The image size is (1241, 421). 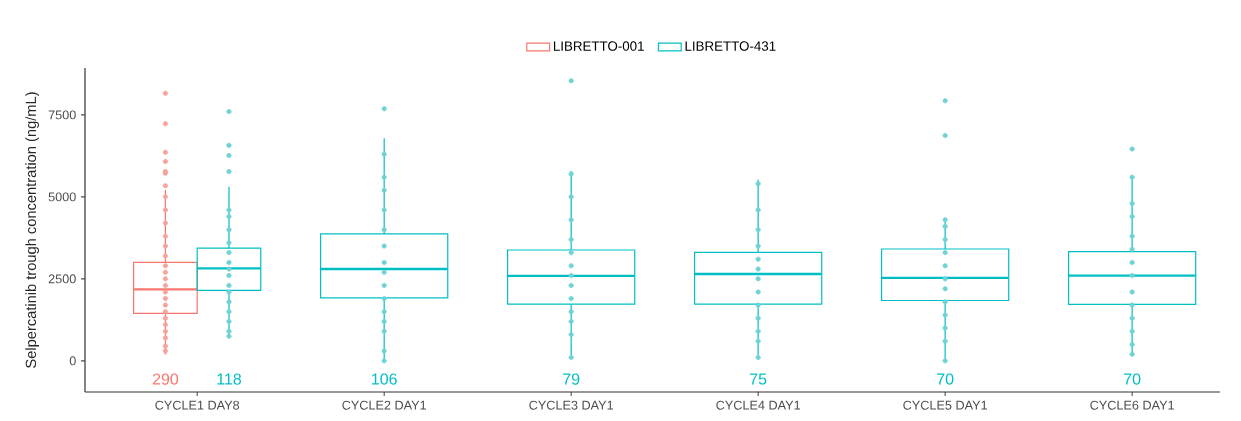 What do you see at coordinates (384, 405) in the screenshot?
I see `x-tick-label: CYCLE2 DAY1` at bounding box center [384, 405].